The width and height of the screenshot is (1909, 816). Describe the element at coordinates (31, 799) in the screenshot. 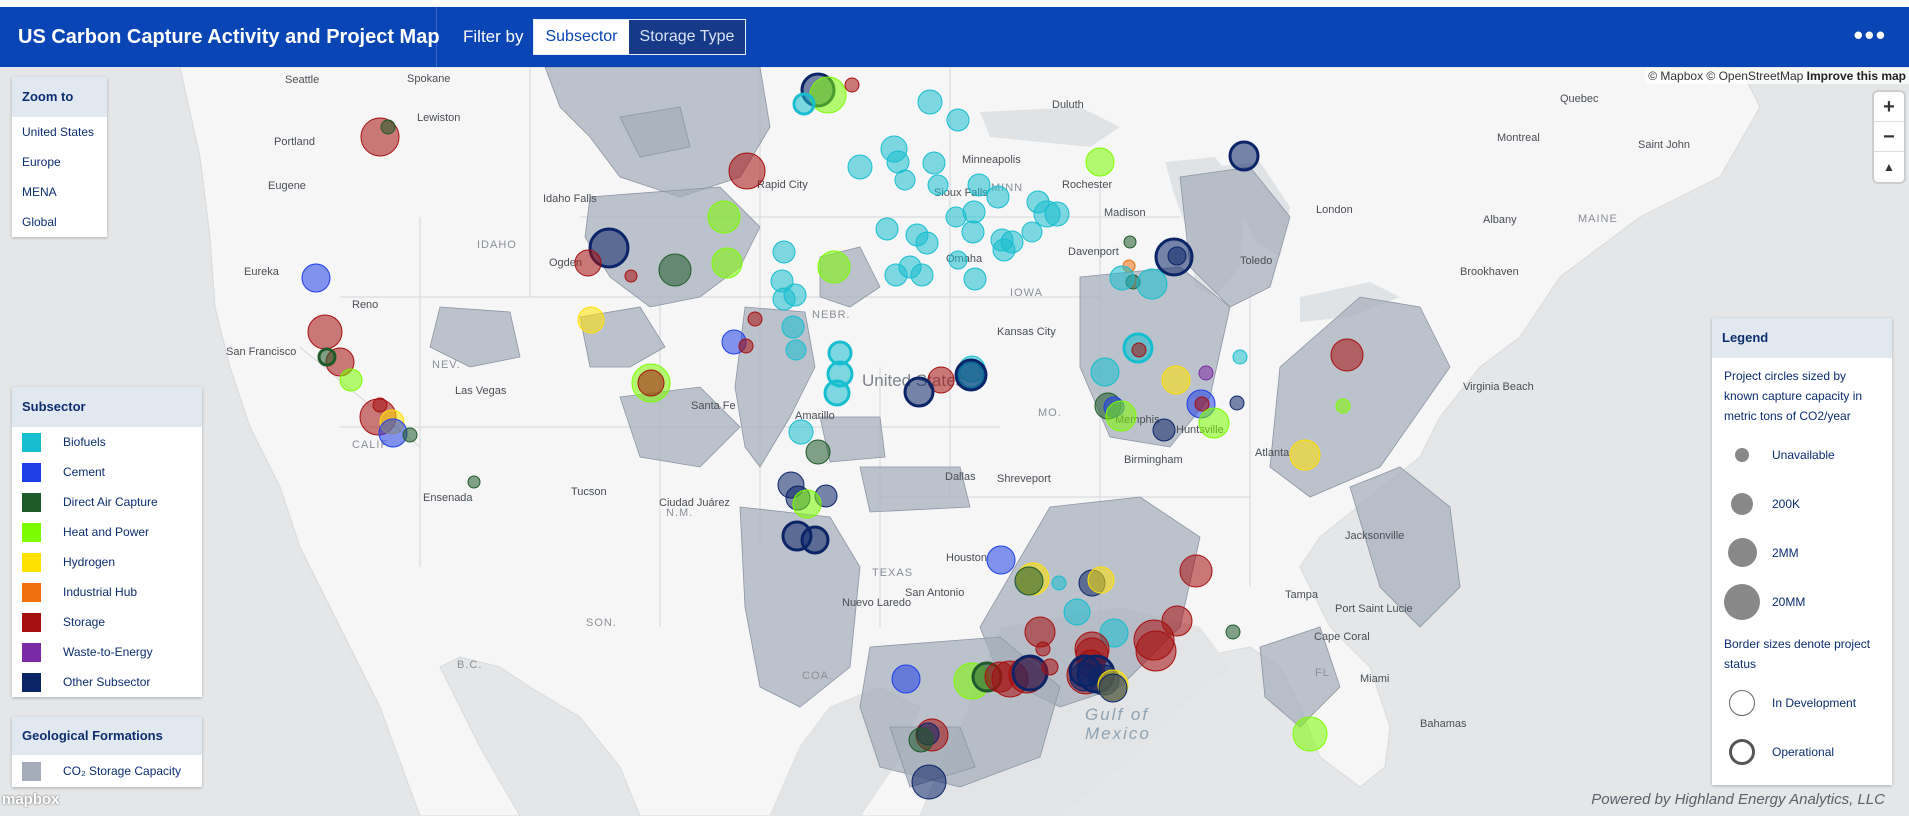

I see `mapbox-logo: mapbox` at that location.